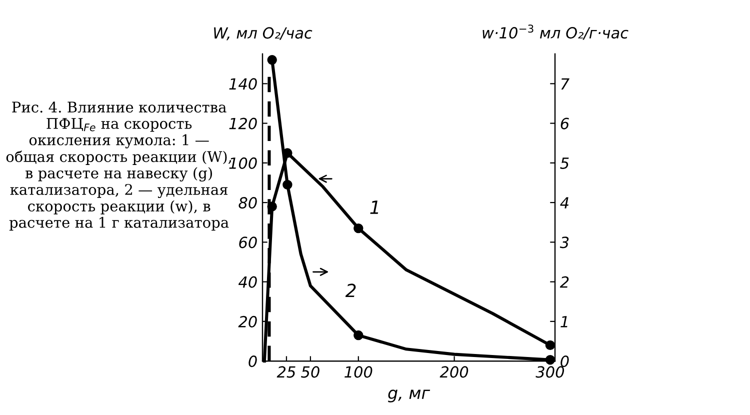 The height and width of the screenshot is (415, 750). Describe the element at coordinates (247, 322) in the screenshot. I see `y-tick-label: 20` at that location.